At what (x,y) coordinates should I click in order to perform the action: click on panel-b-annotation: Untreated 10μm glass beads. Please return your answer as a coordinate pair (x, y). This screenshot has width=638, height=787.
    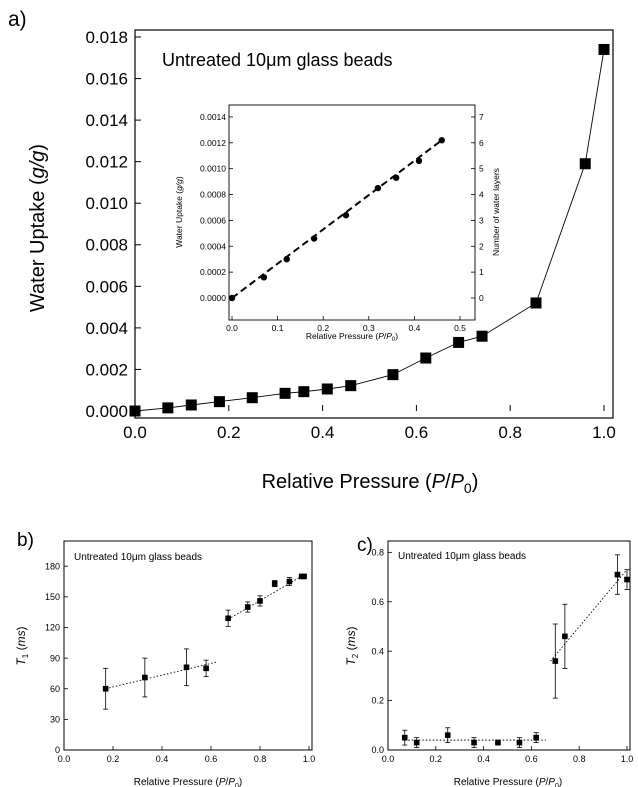
    Looking at the image, I should click on (138, 557).